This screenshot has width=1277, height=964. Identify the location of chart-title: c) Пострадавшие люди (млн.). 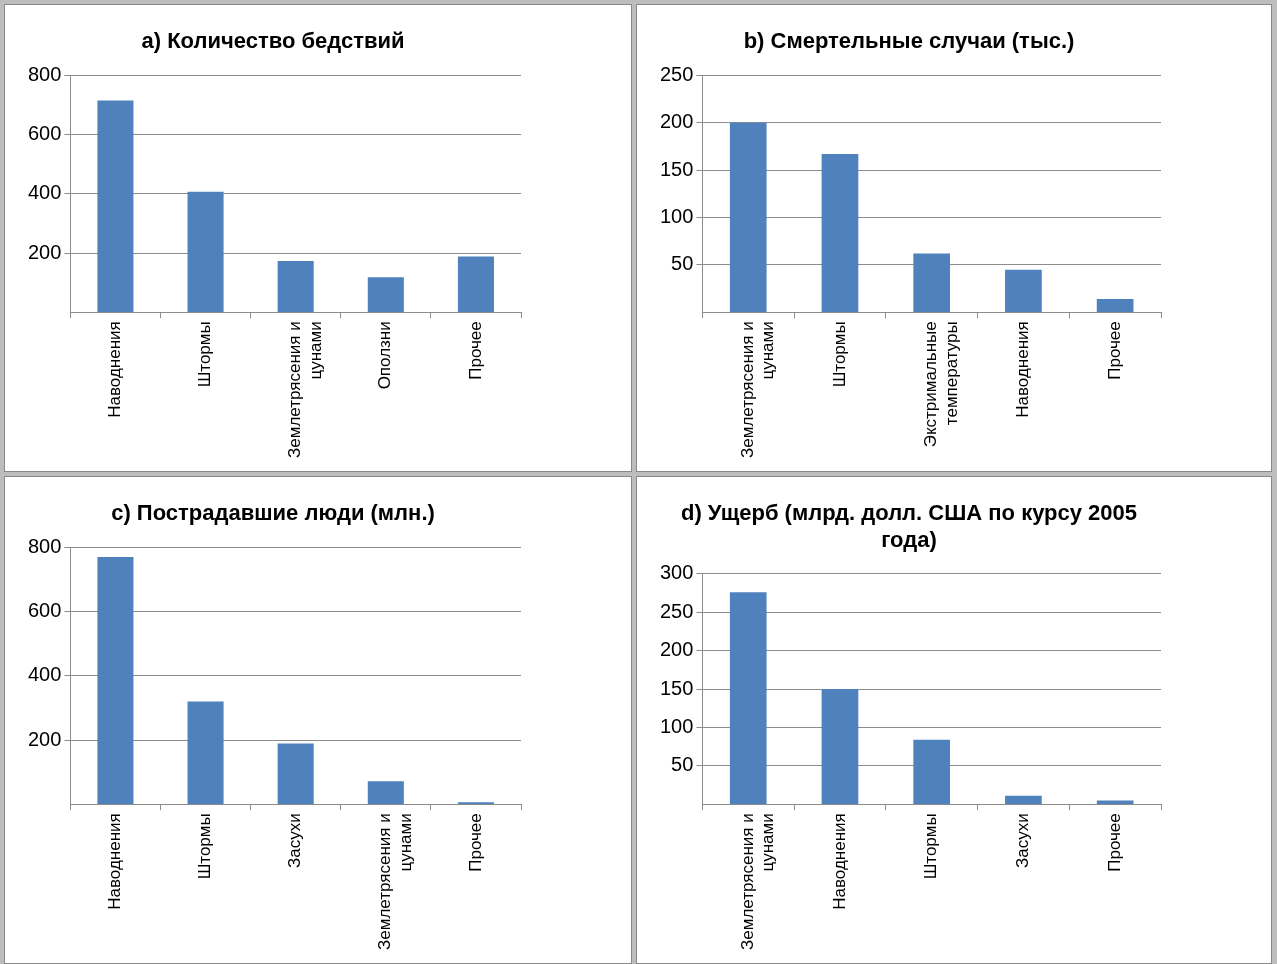
(273, 513).